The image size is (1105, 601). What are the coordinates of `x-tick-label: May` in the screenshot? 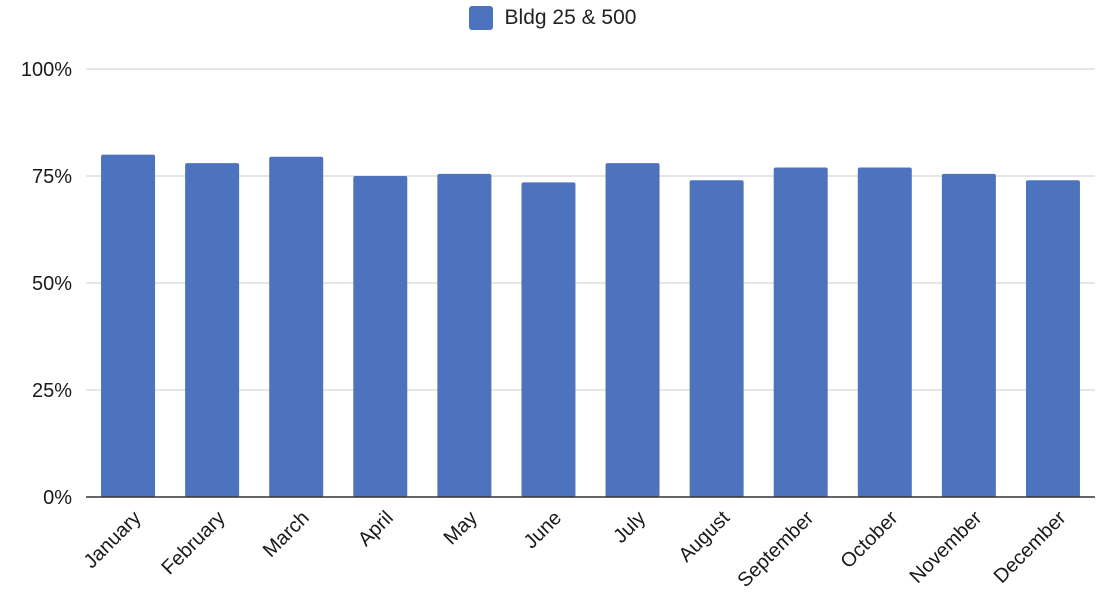 It's located at (461, 528).